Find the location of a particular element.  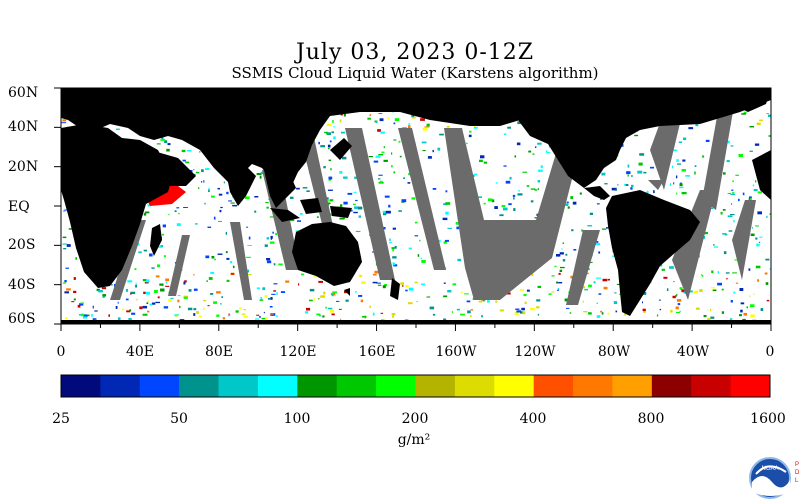

colorbar-frame is located at coordinates (415, 386).